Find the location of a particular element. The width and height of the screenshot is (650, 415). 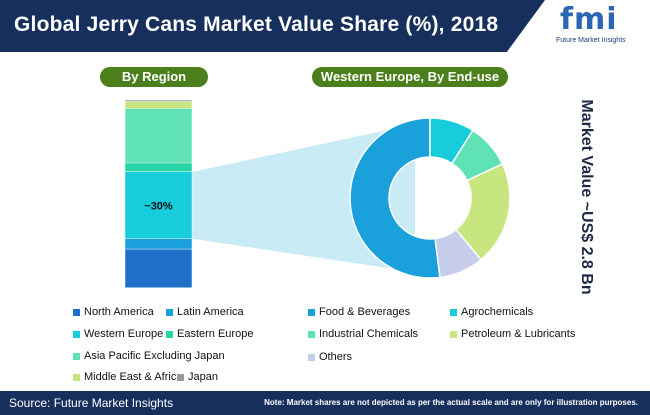

fmi-logo: fmi Future Market Insights is located at coordinates (601, 26).